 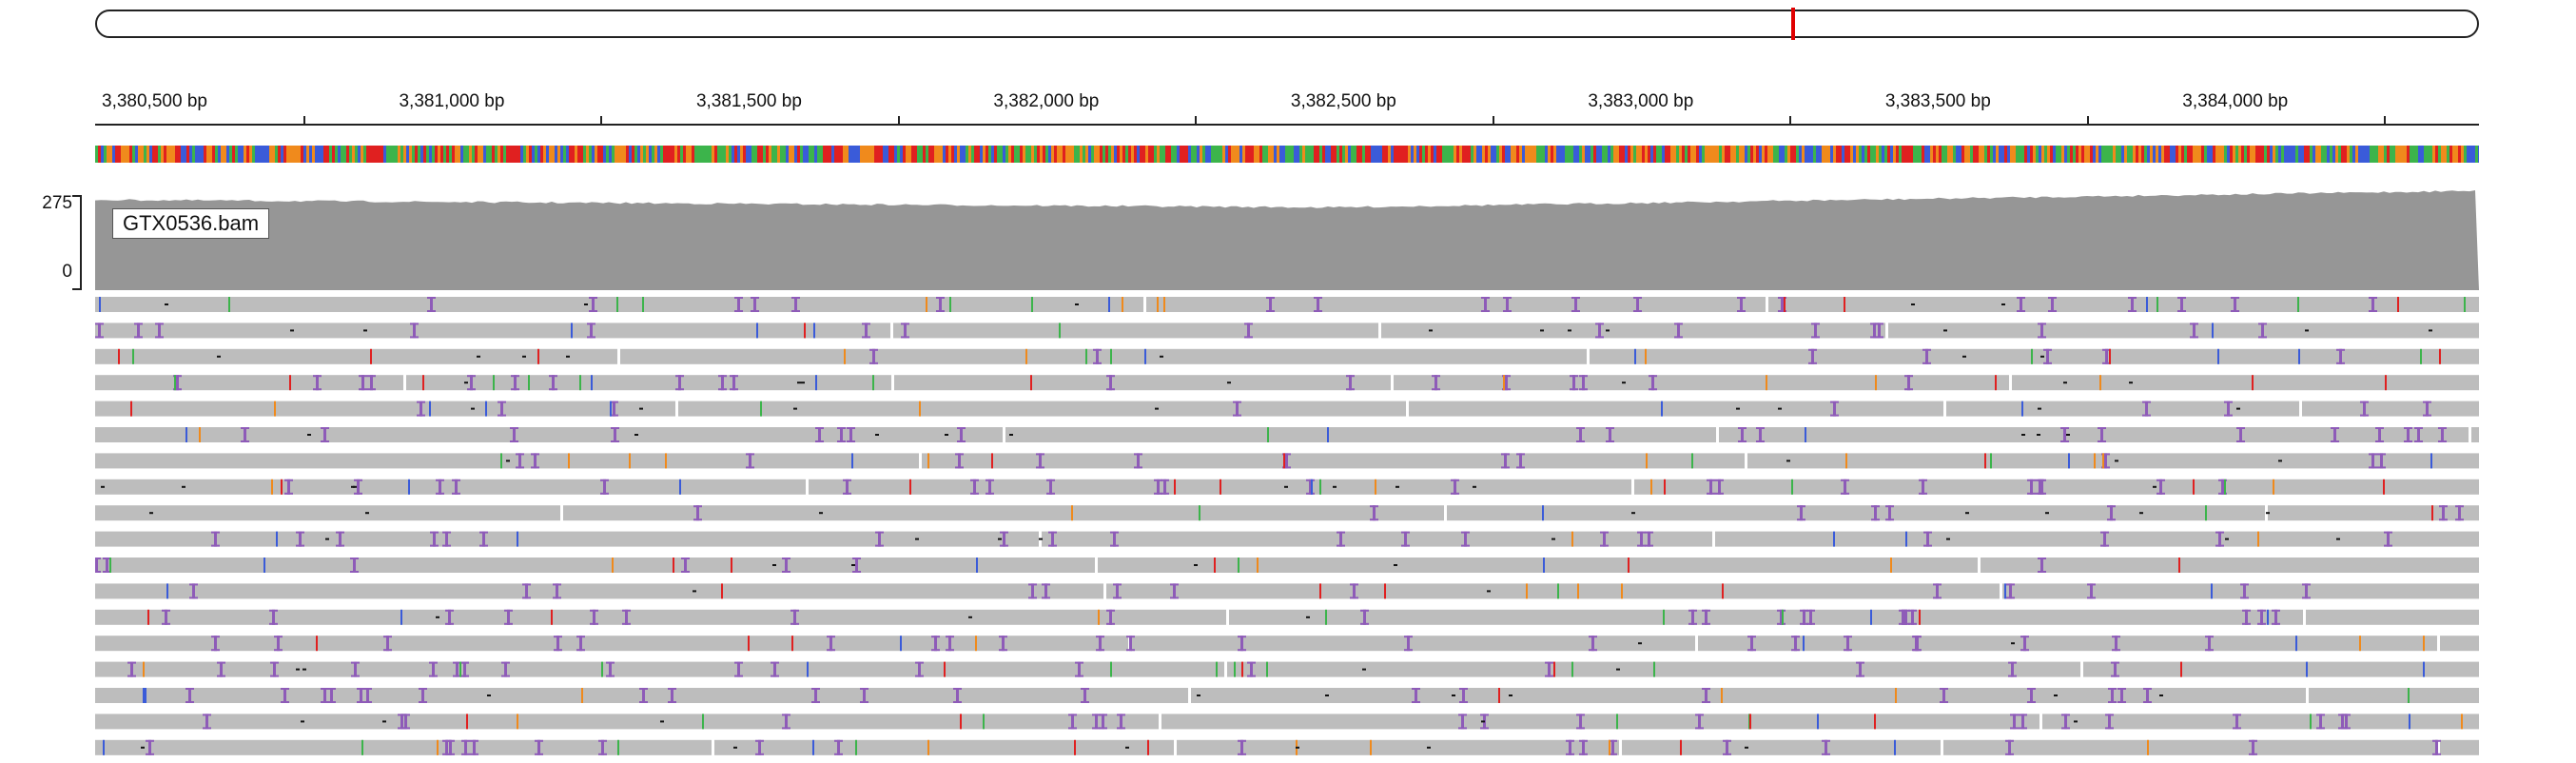 What do you see at coordinates (1287, 239) in the screenshot?
I see `coverage-track` at bounding box center [1287, 239].